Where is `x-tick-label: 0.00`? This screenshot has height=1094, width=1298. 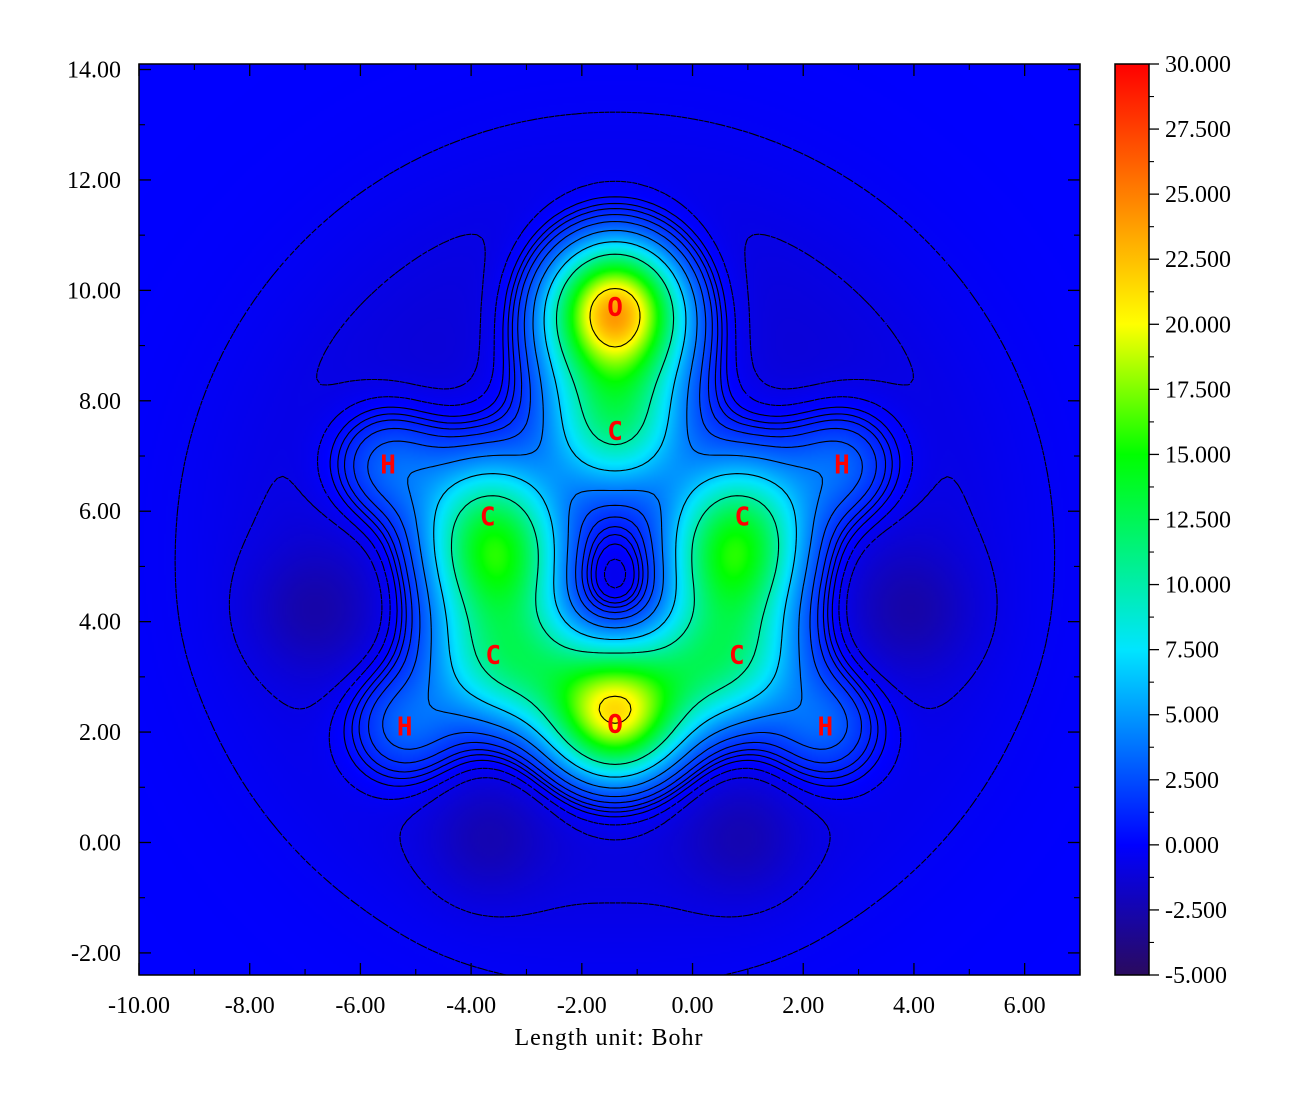
x-tick-label: 0.00 is located at coordinates (693, 1006).